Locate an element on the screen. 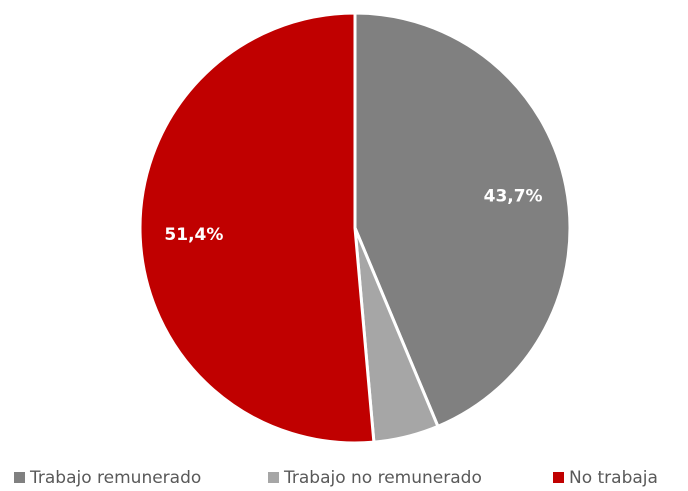 This screenshot has height=491, width=688. data-label: 51,4% is located at coordinates (193, 235).